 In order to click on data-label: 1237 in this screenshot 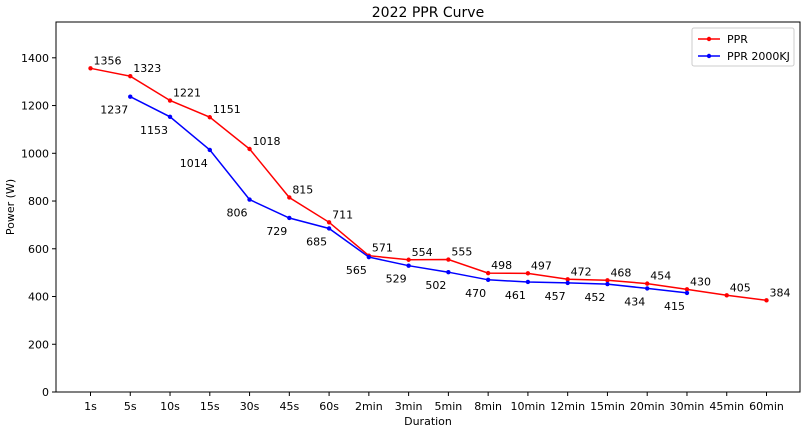, I will do `click(114, 110)`.